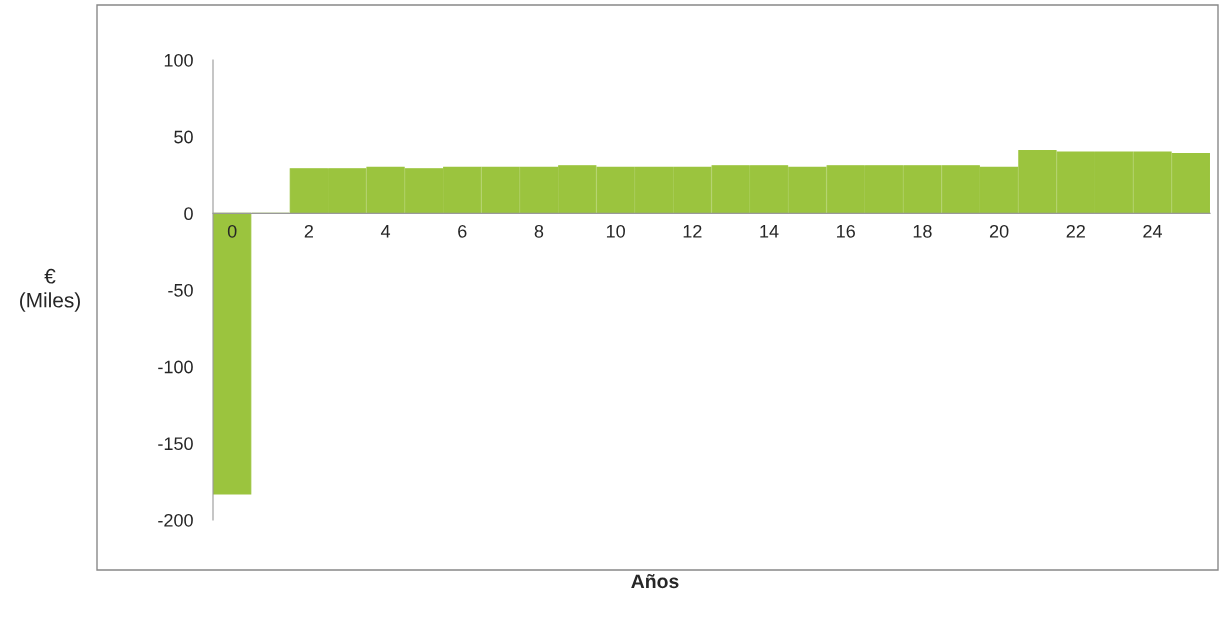  What do you see at coordinates (462, 231) in the screenshot?
I see `x-tick-label: 6` at bounding box center [462, 231].